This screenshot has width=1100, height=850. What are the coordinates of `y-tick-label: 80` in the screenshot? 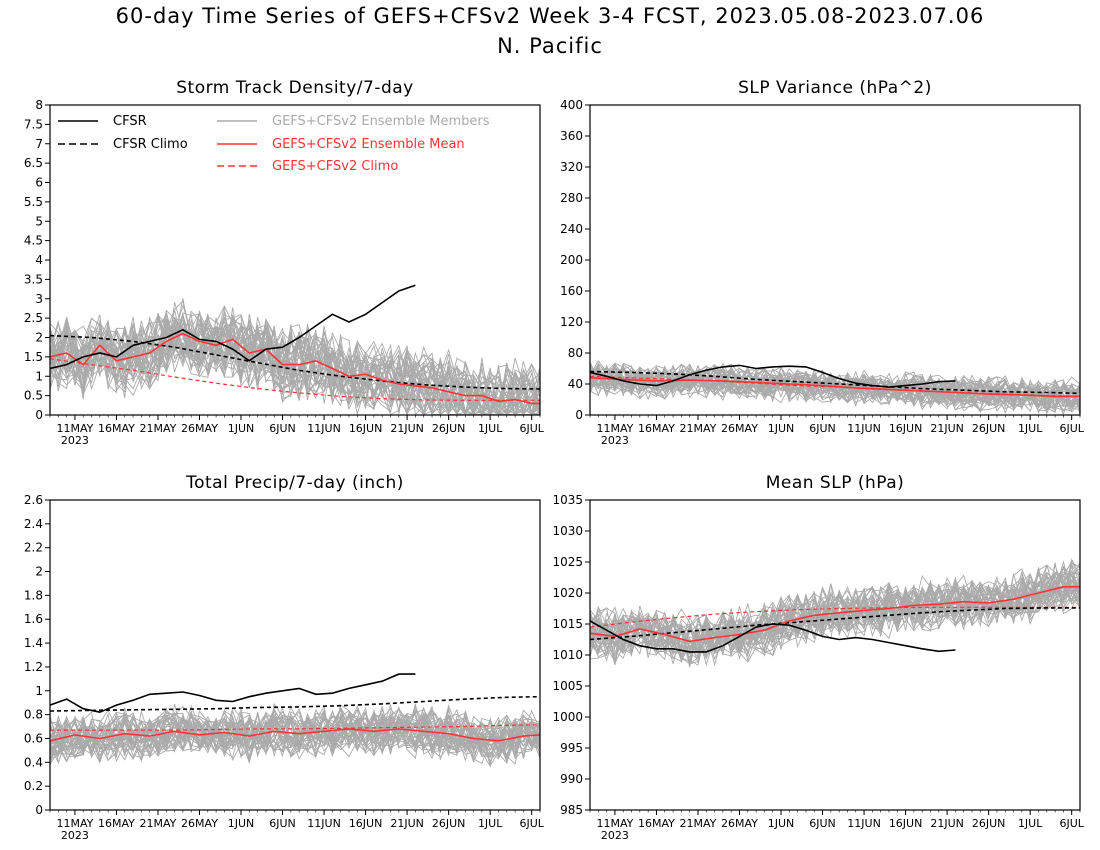 It's located at (575, 353).